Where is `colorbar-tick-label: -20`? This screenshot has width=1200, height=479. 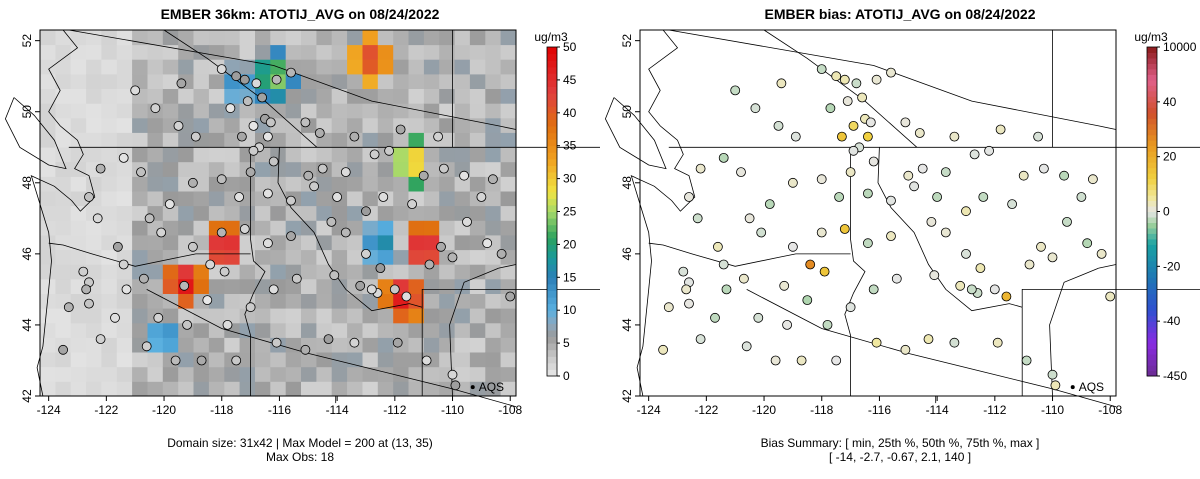 colorbar-tick-label: -20 is located at coordinates (1172, 266).